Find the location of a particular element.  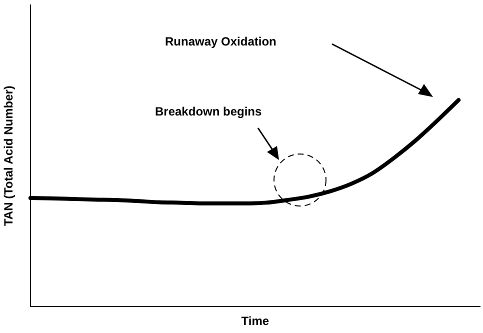

text: Runaway Oxidation is located at coordinates (220, 41).